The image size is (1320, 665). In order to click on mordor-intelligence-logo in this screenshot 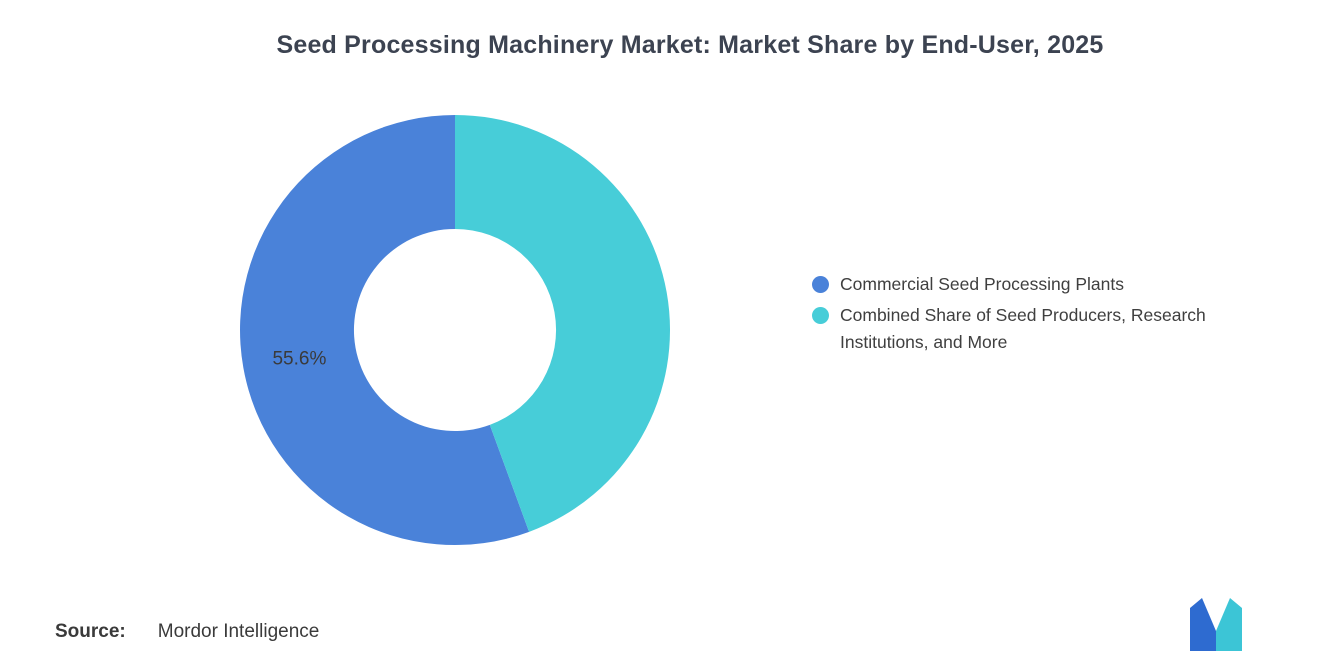, I will do `click(1216, 624)`.